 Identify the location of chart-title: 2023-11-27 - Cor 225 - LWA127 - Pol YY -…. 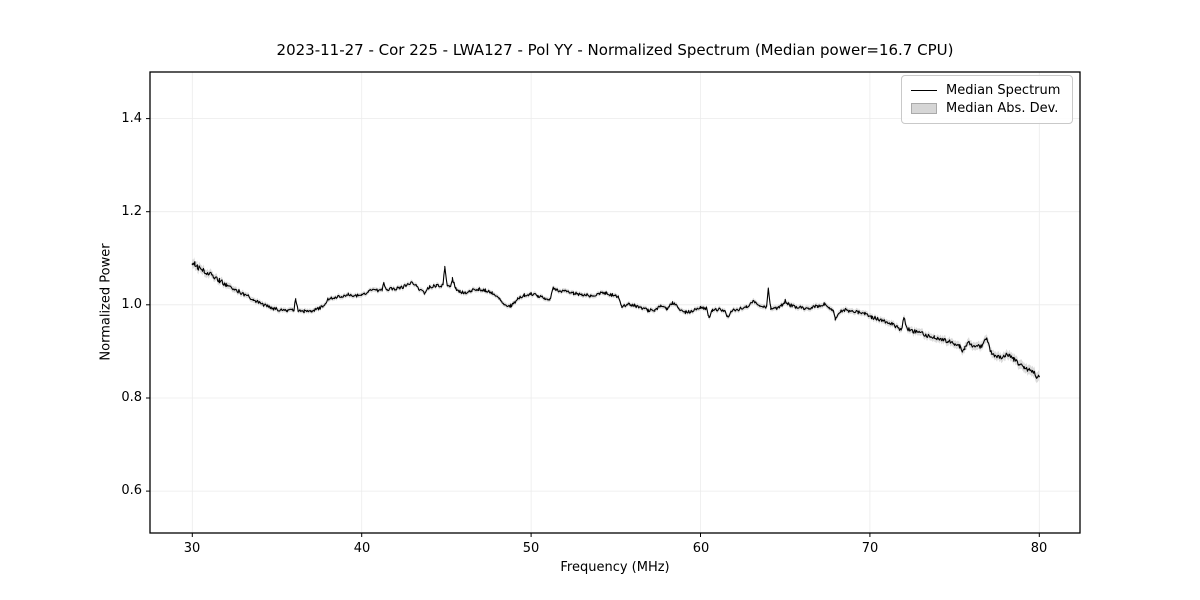
(615, 50).